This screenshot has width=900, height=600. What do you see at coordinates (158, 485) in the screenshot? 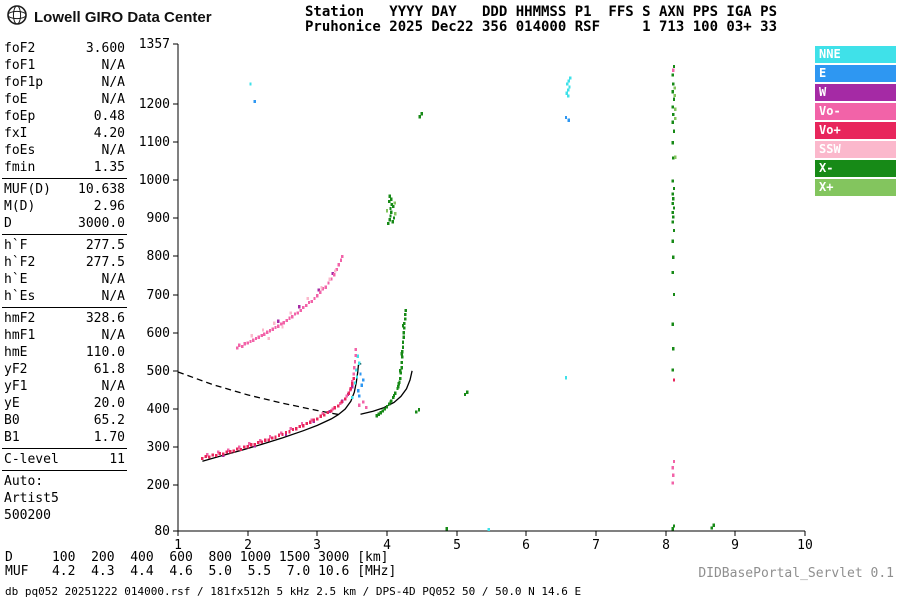
I see `svg-text: 200` at bounding box center [158, 485].